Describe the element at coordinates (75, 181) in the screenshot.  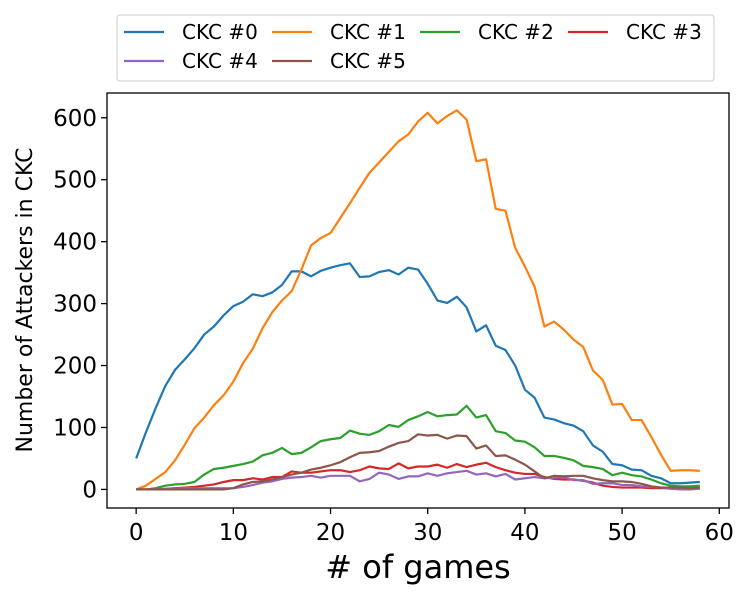
I see `y-tick-label: 500` at that location.